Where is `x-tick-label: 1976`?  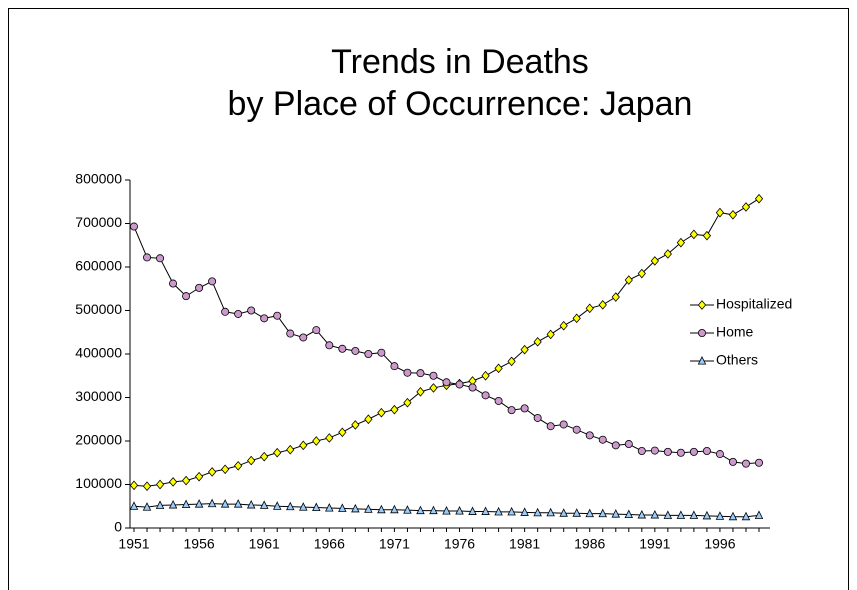 x-tick-label: 1976 is located at coordinates (459, 544).